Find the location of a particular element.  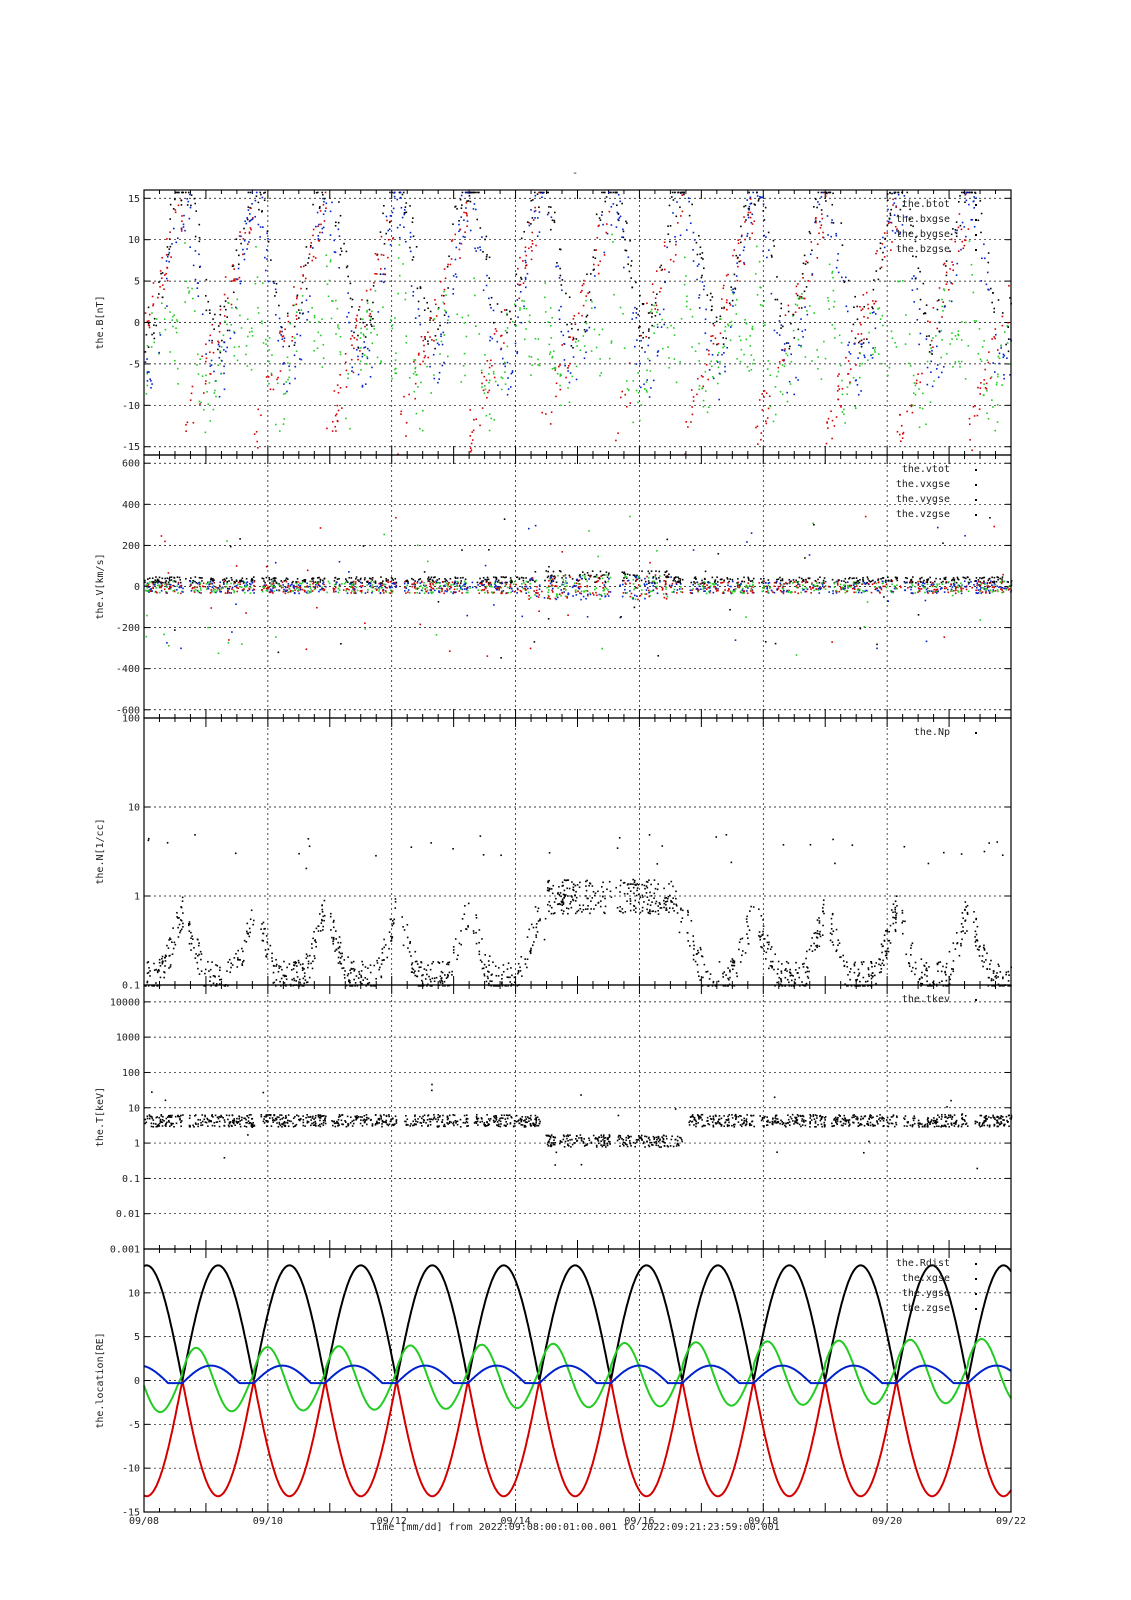

y-axis-label: the.V[km/s] is located at coordinates (100, 586).